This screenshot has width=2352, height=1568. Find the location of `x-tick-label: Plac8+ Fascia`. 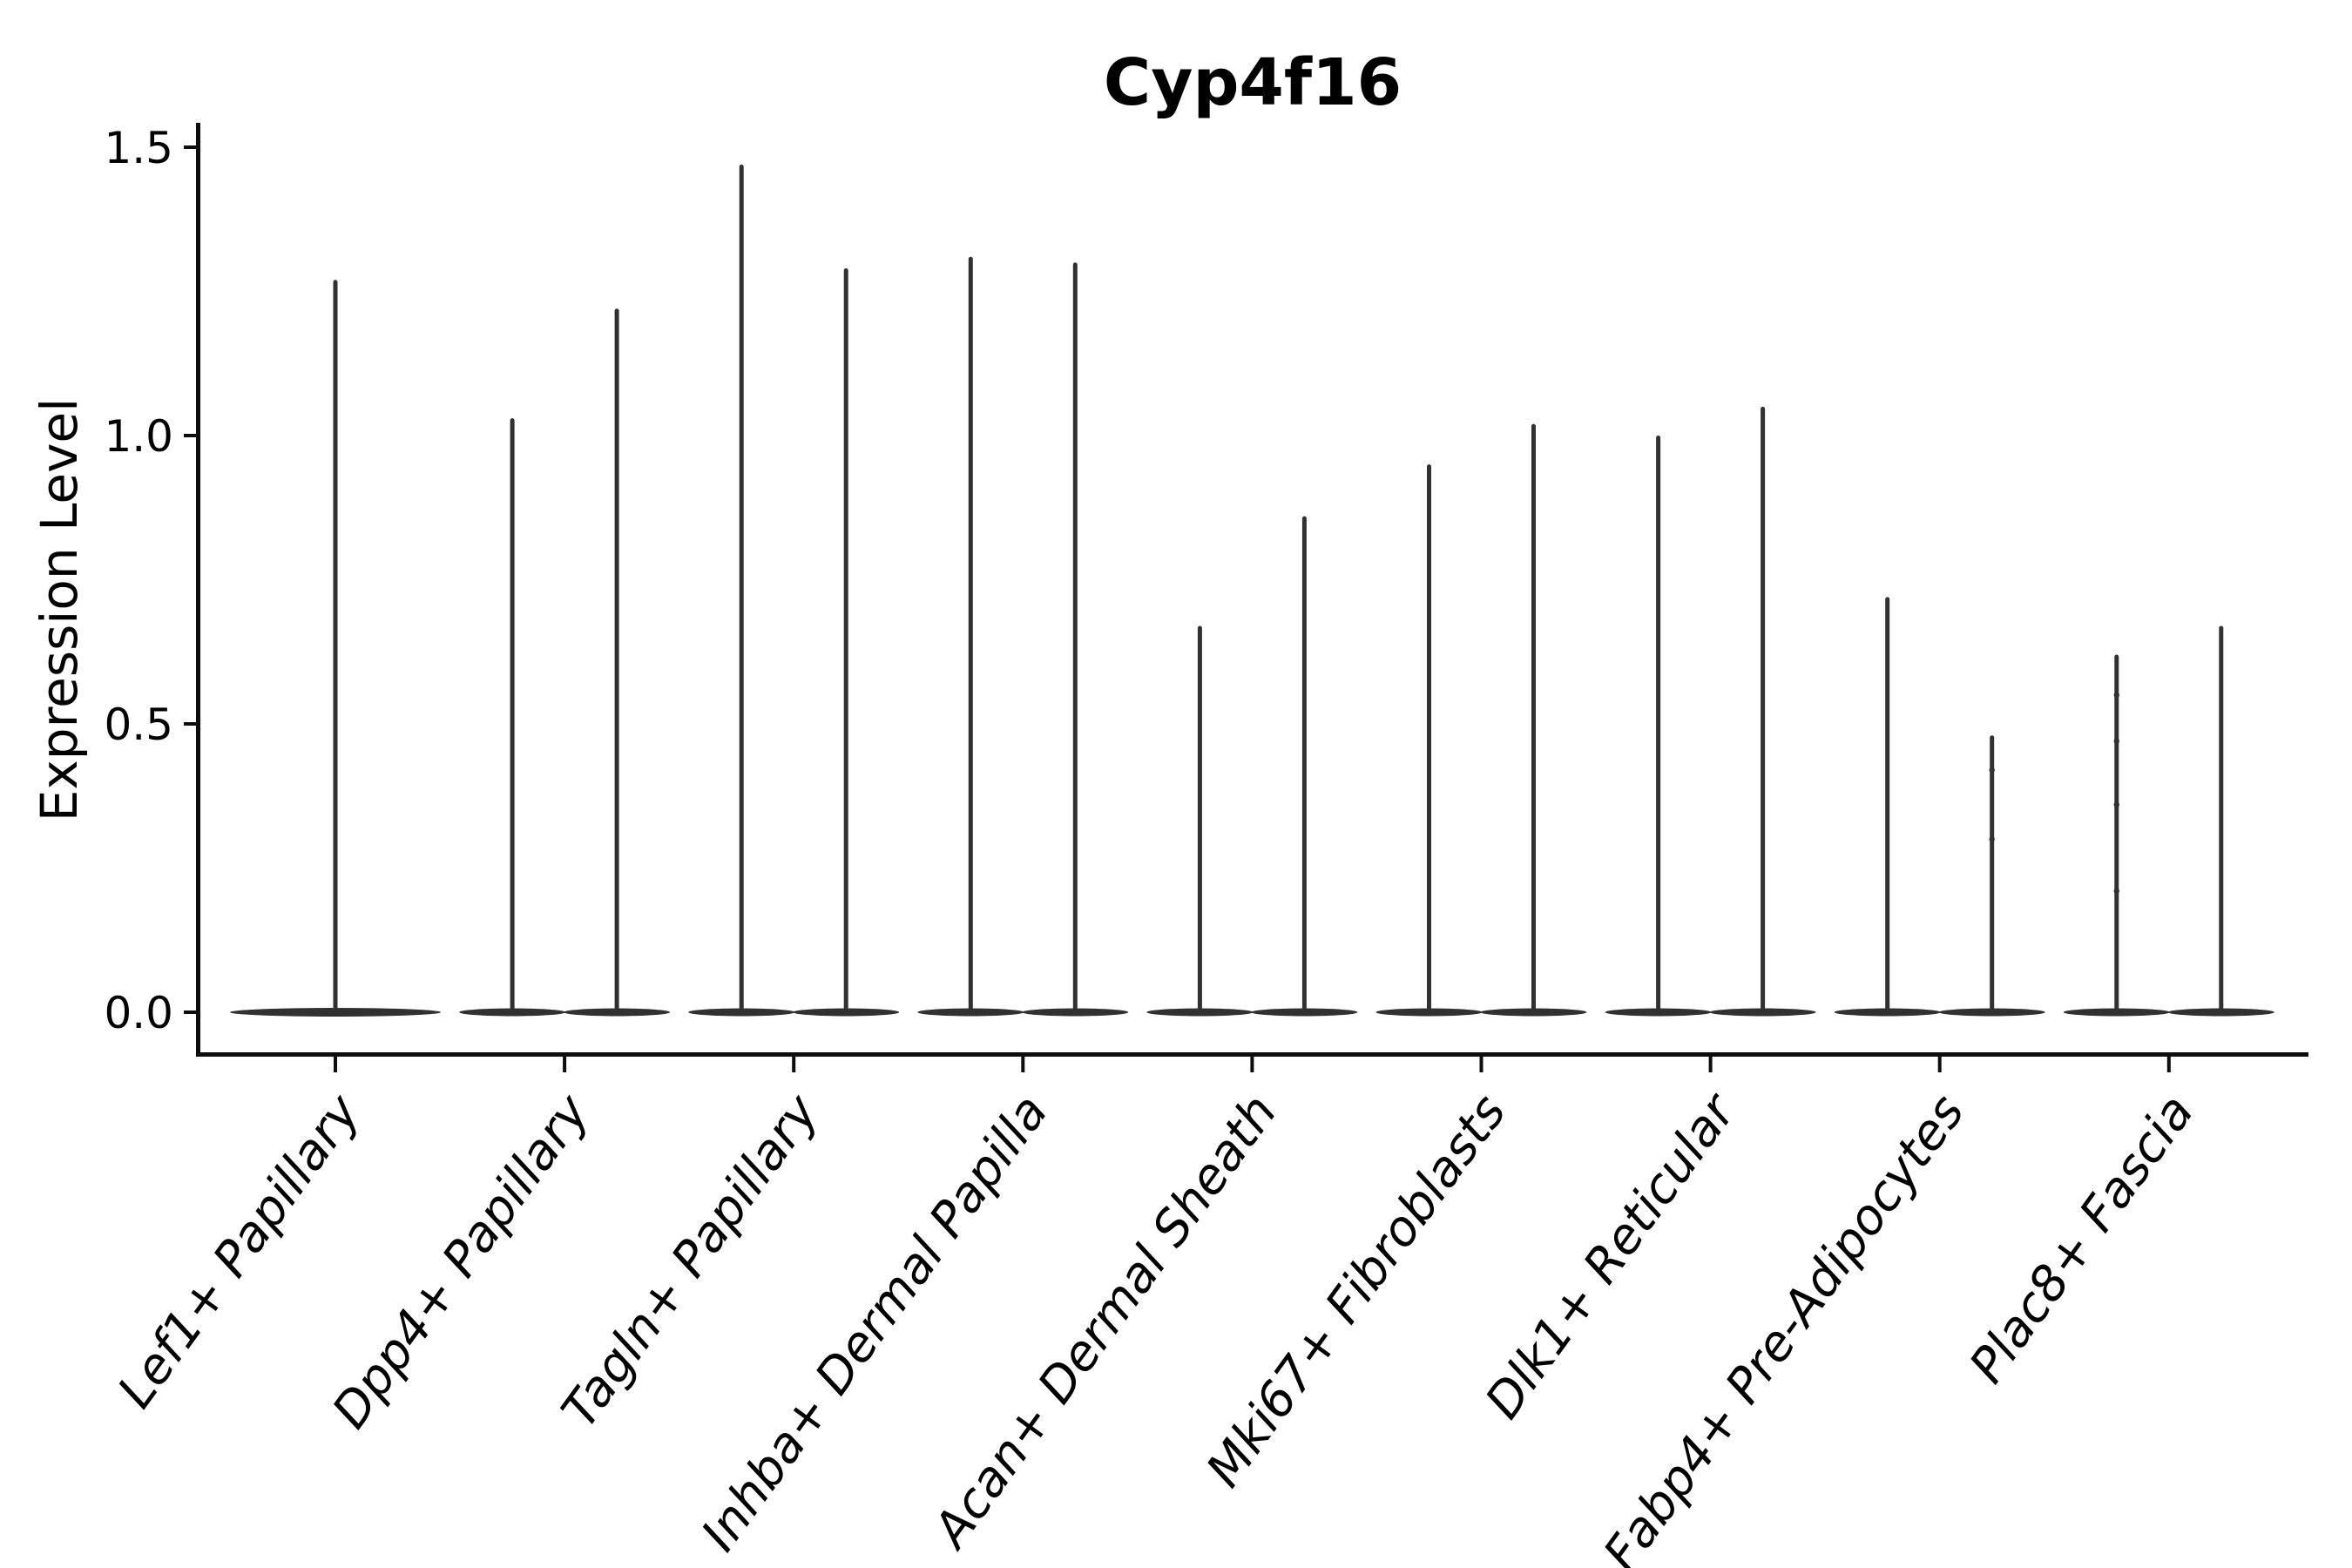

x-tick-label: Plac8+ Fascia is located at coordinates (2082, 1240).